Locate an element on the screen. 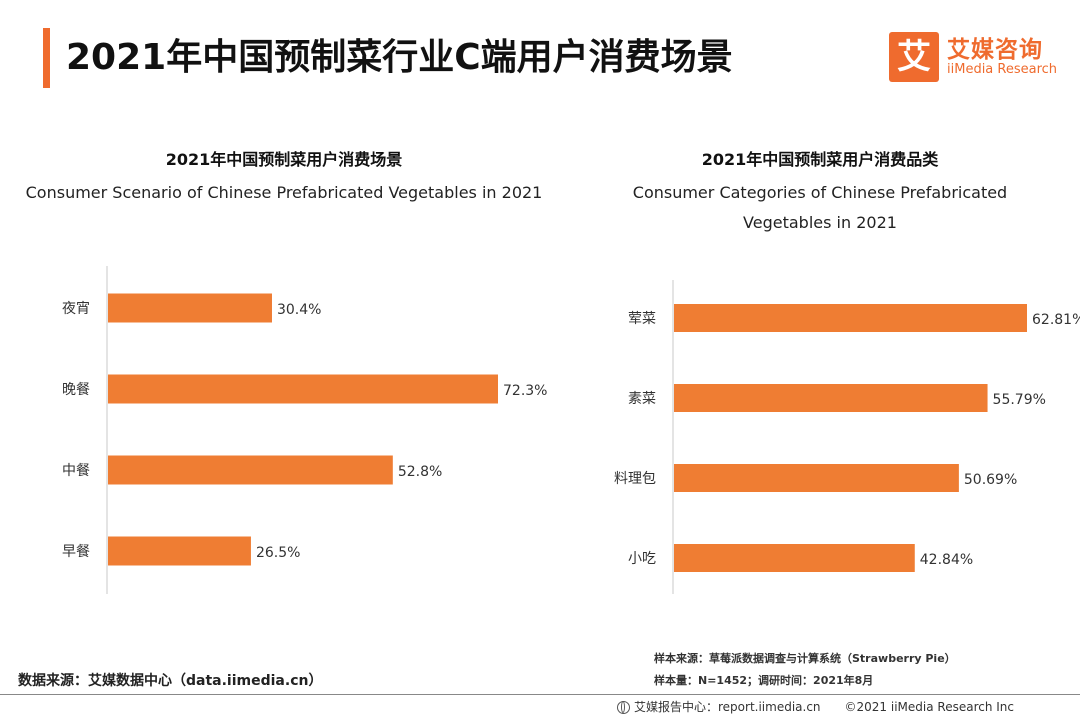  iimedia-logo: 艾 艾媒咨询 iiMedia Research is located at coordinates (974, 57).